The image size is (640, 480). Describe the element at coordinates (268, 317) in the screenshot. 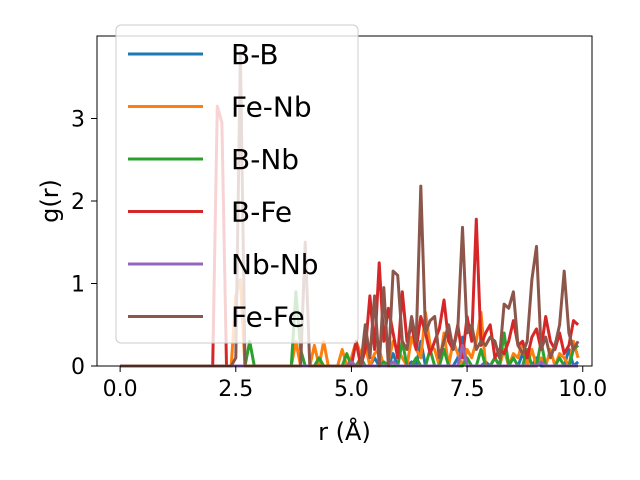

I see `legend-label: Fe-Fe` at that location.